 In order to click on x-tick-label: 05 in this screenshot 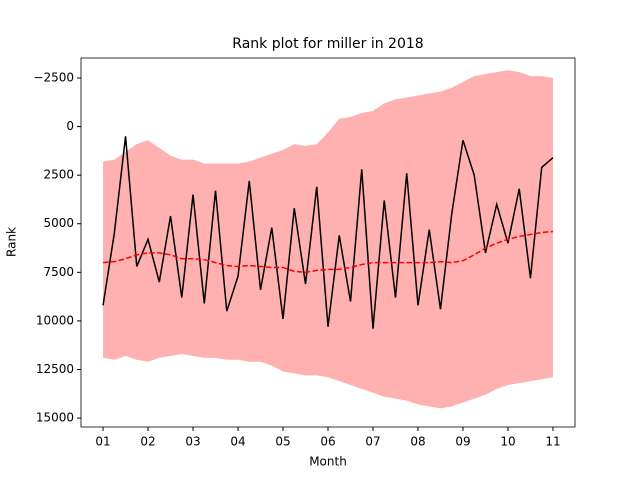, I will do `click(282, 442)`.